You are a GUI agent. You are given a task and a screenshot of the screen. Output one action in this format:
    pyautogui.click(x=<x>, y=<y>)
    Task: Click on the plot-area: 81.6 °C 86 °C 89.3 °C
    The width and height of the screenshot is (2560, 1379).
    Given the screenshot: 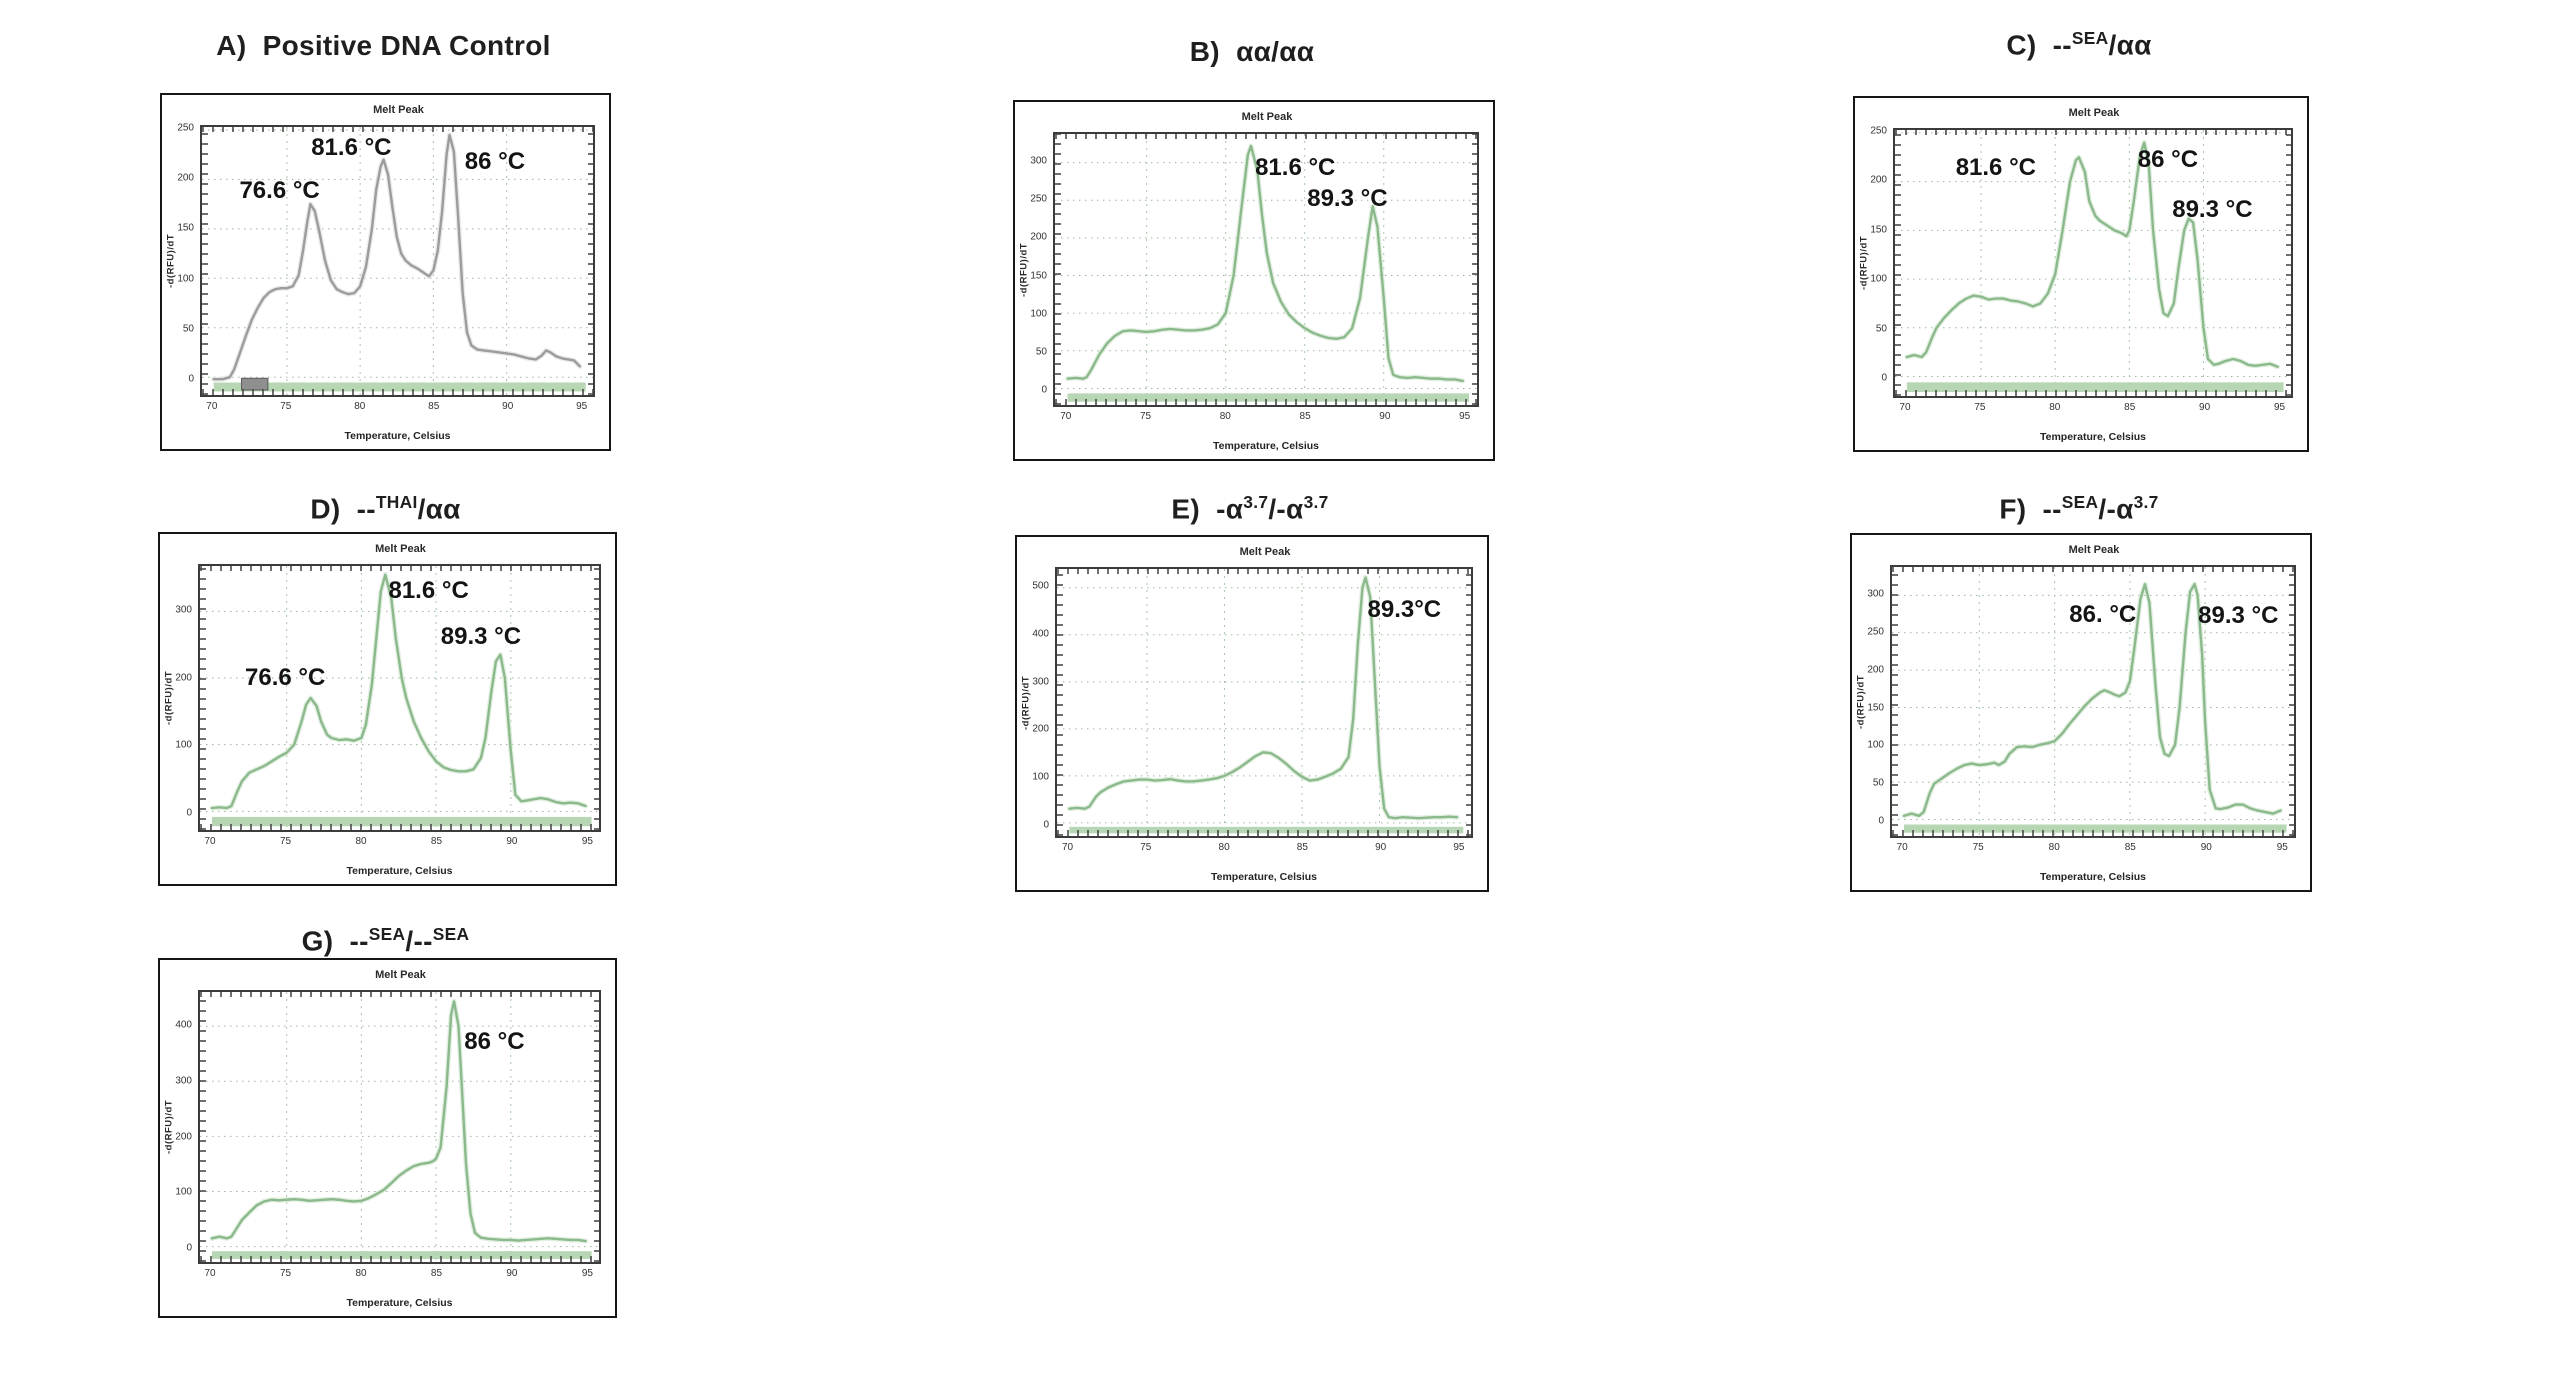 What is the action you would take?
    pyautogui.click(x=2093, y=263)
    